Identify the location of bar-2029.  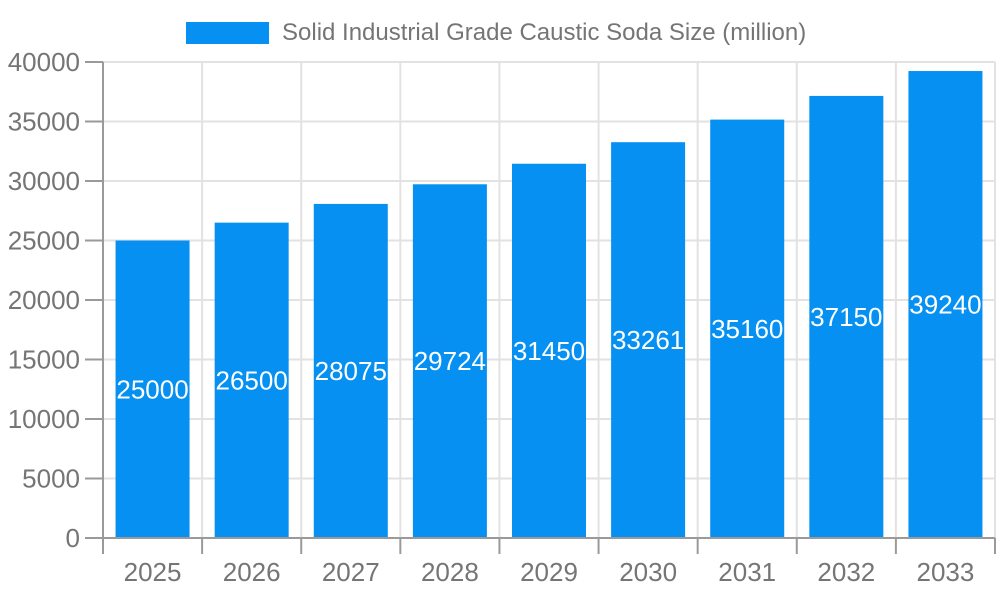
(549, 350).